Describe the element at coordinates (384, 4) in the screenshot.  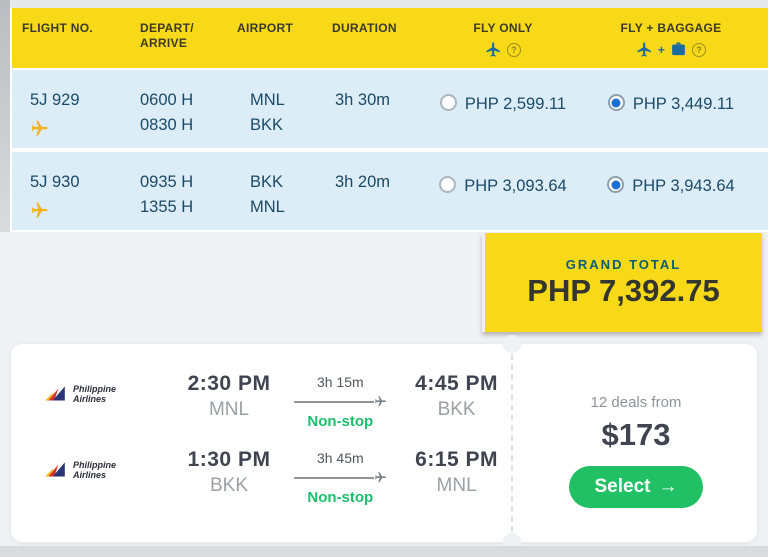
I see `top-edge-strip` at that location.